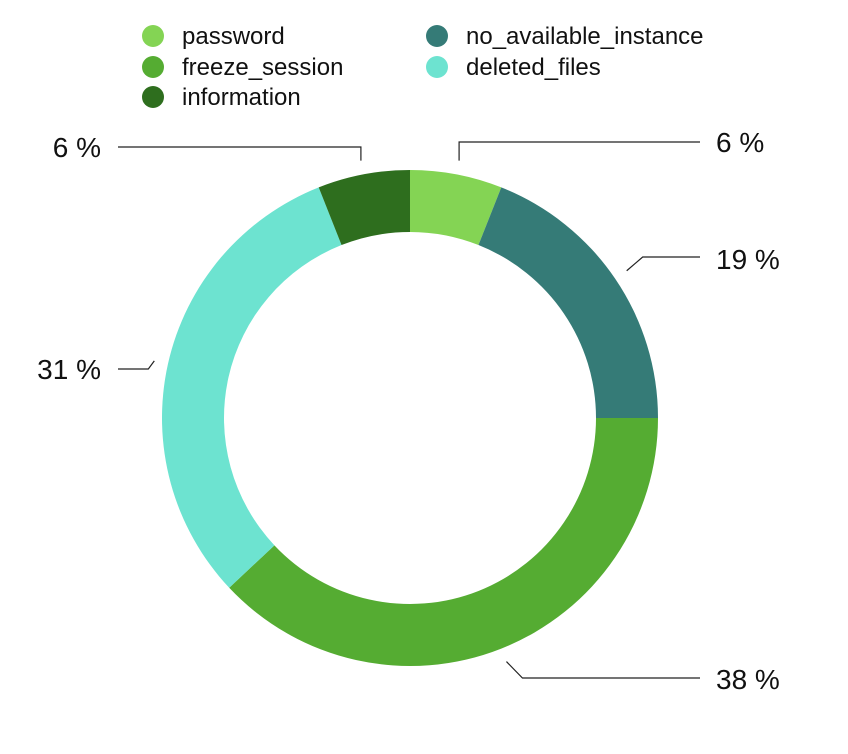 This screenshot has width=848, height=754. What do you see at coordinates (153, 36) in the screenshot?
I see `legend-swatch-password` at bounding box center [153, 36].